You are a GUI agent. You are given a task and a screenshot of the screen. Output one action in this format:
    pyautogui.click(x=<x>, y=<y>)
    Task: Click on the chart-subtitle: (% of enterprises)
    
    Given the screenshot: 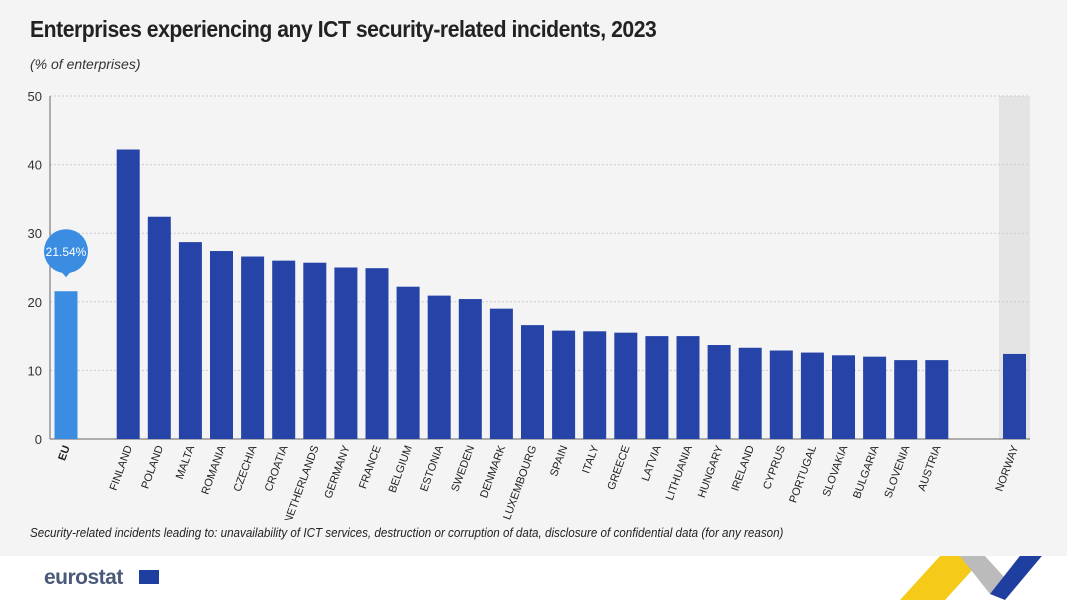 What is the action you would take?
    pyautogui.click(x=85, y=64)
    